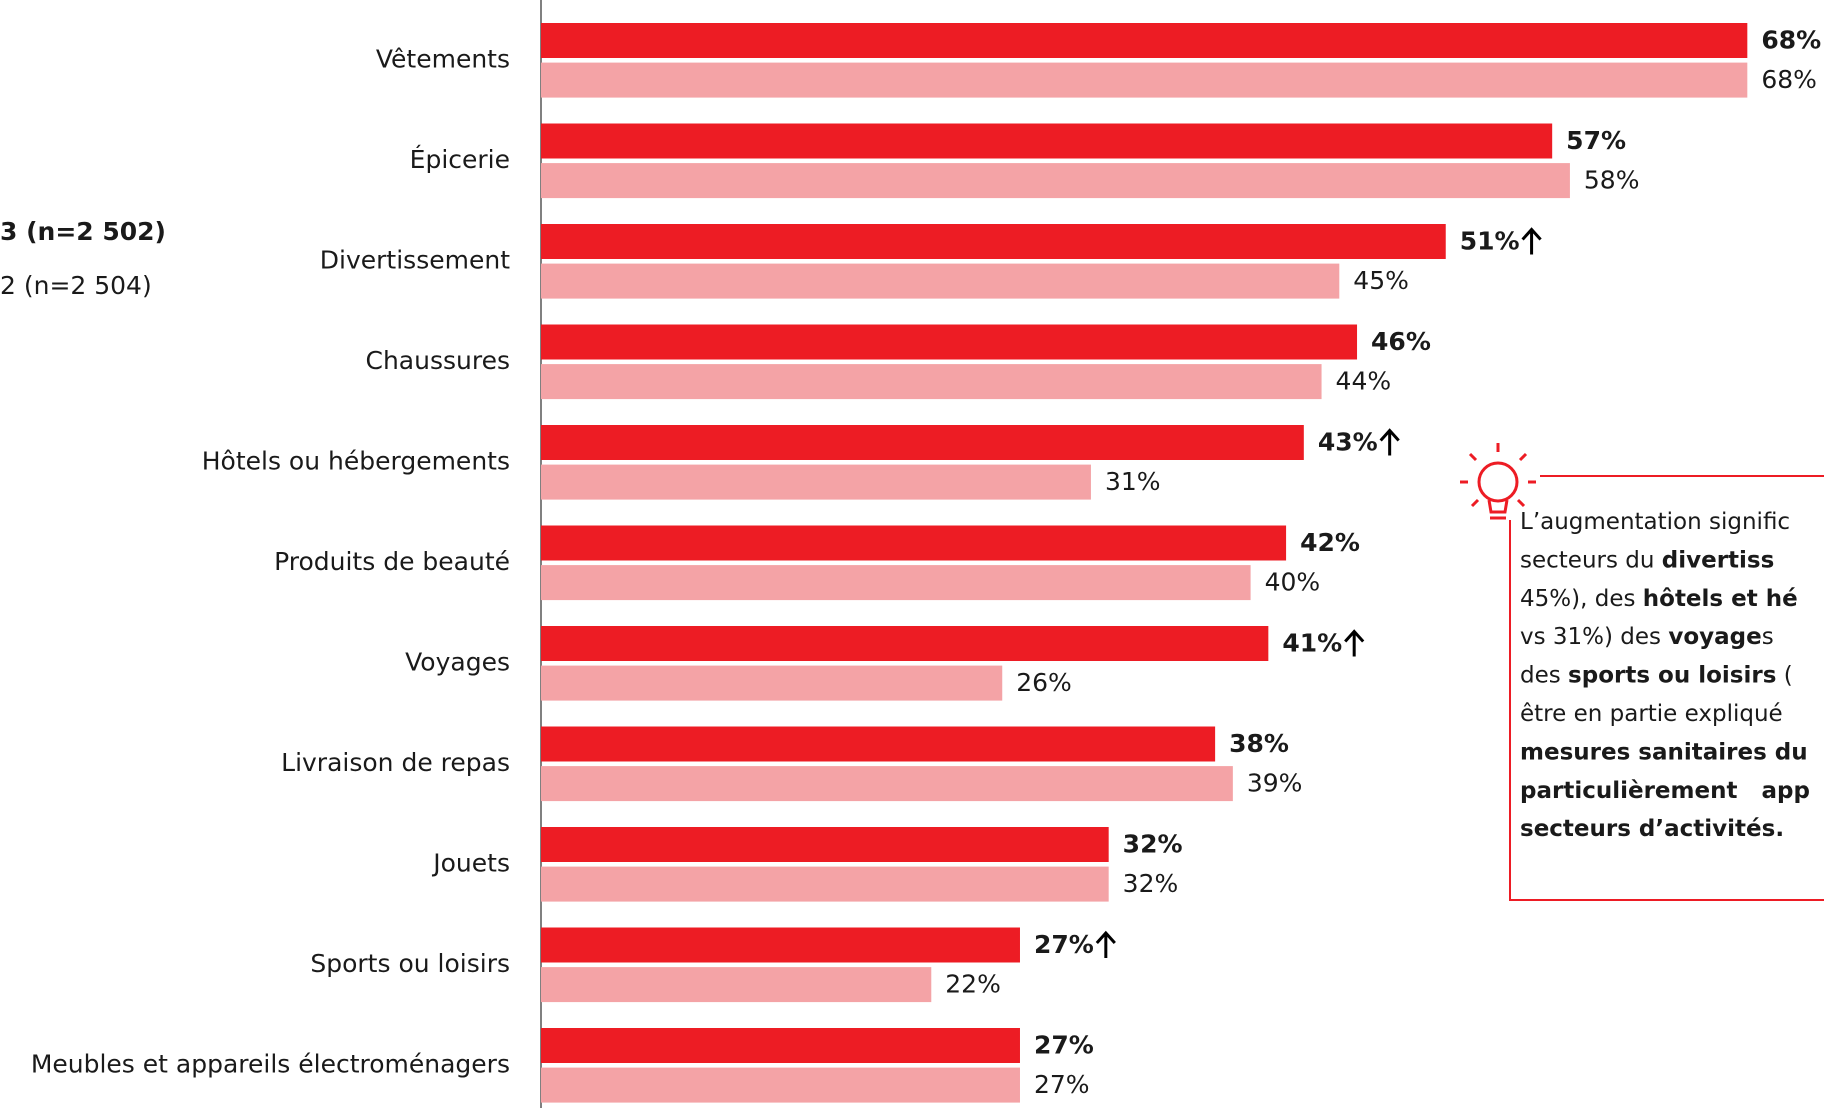  What do you see at coordinates (1381, 280) in the screenshot?
I see `value-label: 45%` at bounding box center [1381, 280].